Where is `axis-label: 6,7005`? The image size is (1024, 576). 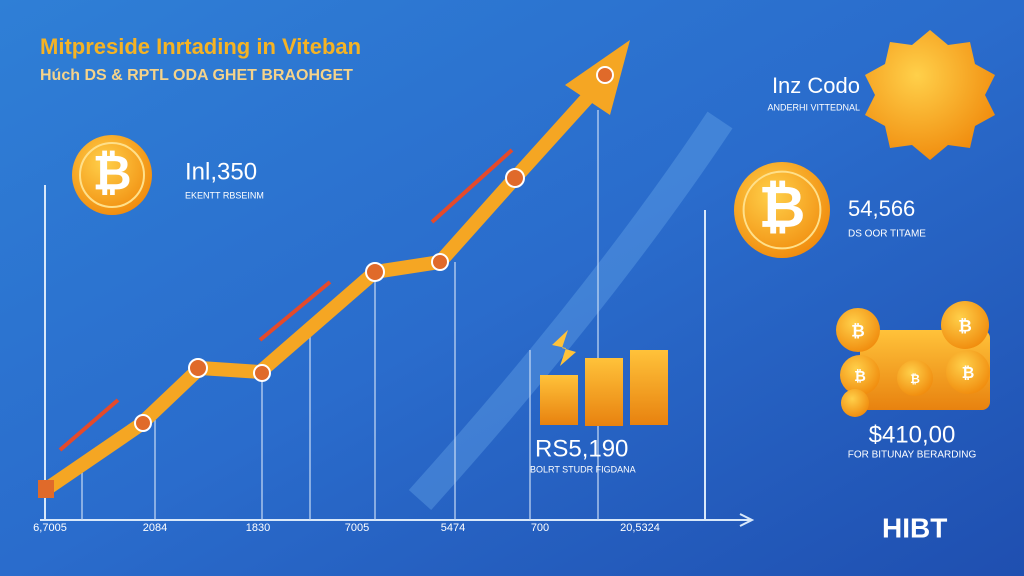
axis-label: 6,7005 is located at coordinates (50, 528).